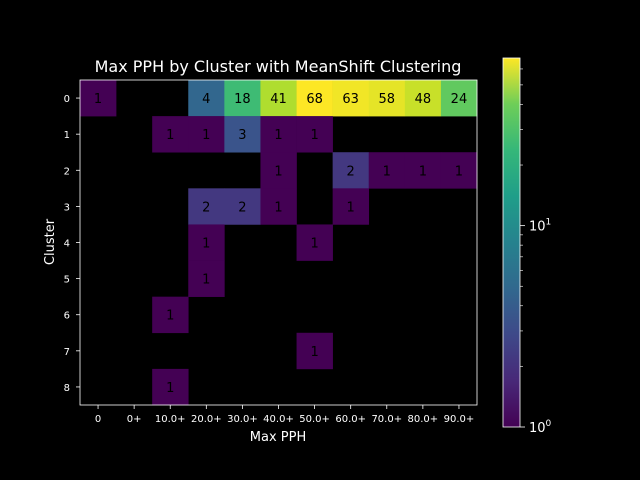 The image size is (640, 480). Describe the element at coordinates (206, 419) in the screenshot. I see `x-tick-label: 20.0+` at that location.